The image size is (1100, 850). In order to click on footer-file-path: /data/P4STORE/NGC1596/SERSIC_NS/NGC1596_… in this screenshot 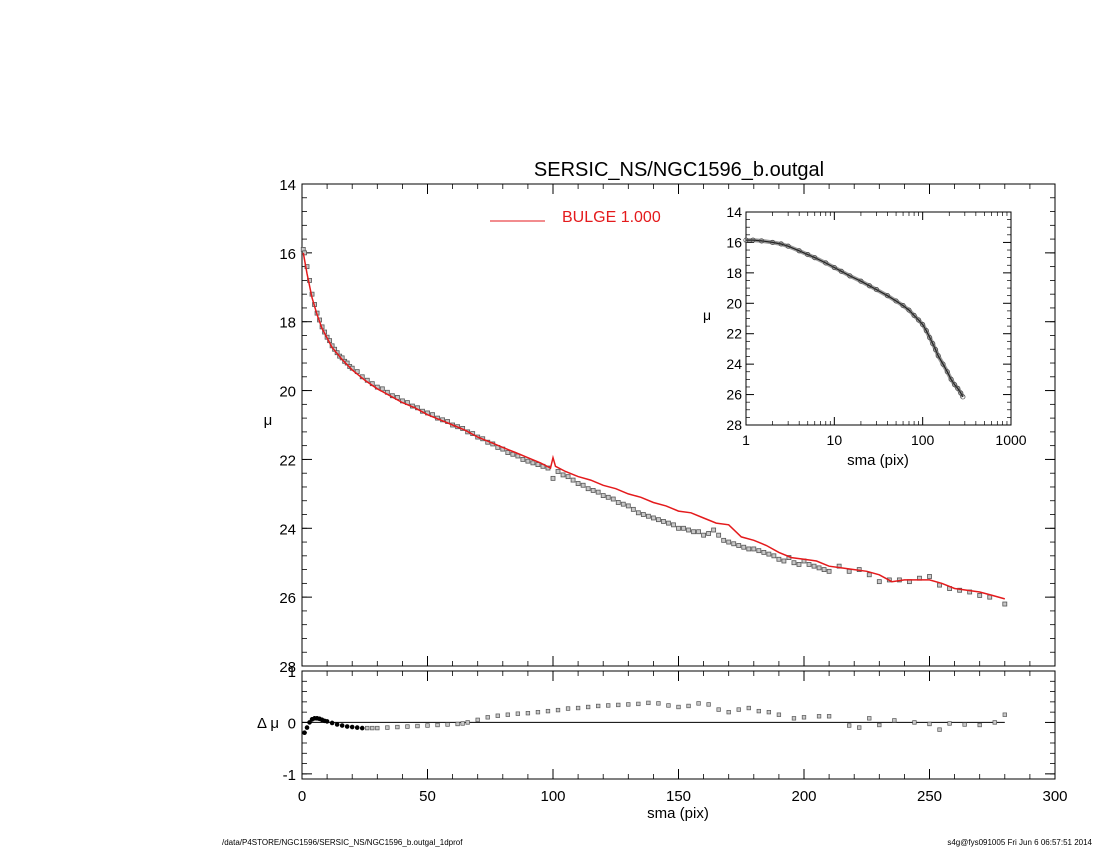, I will do `click(342, 842)`.